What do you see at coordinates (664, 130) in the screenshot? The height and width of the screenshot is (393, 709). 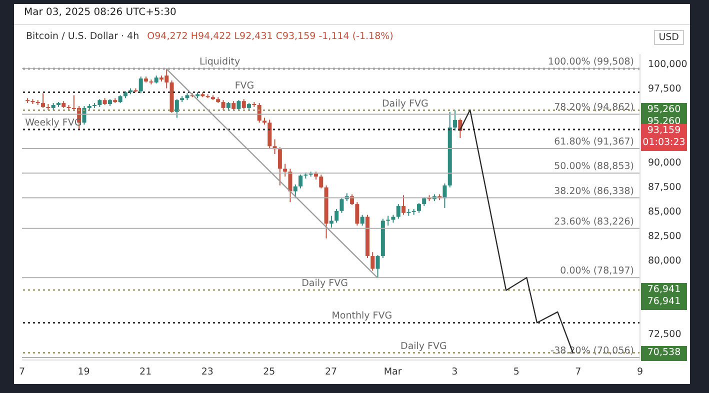 I see `text: 93,159` at bounding box center [664, 130].